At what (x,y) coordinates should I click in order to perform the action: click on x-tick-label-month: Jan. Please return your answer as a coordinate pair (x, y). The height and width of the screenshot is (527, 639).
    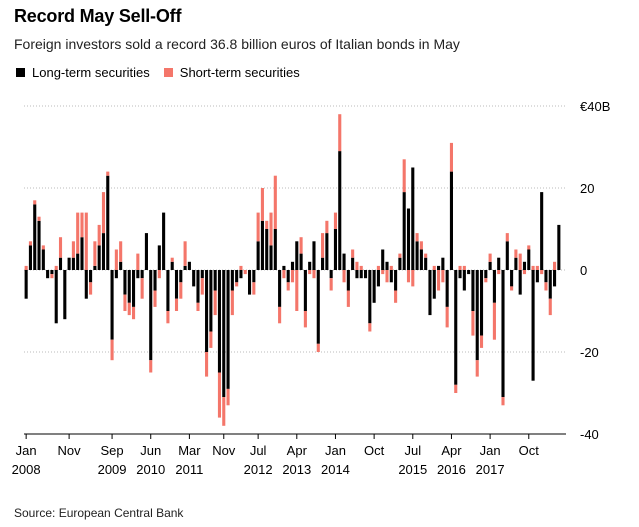
    Looking at the image, I should click on (26, 450).